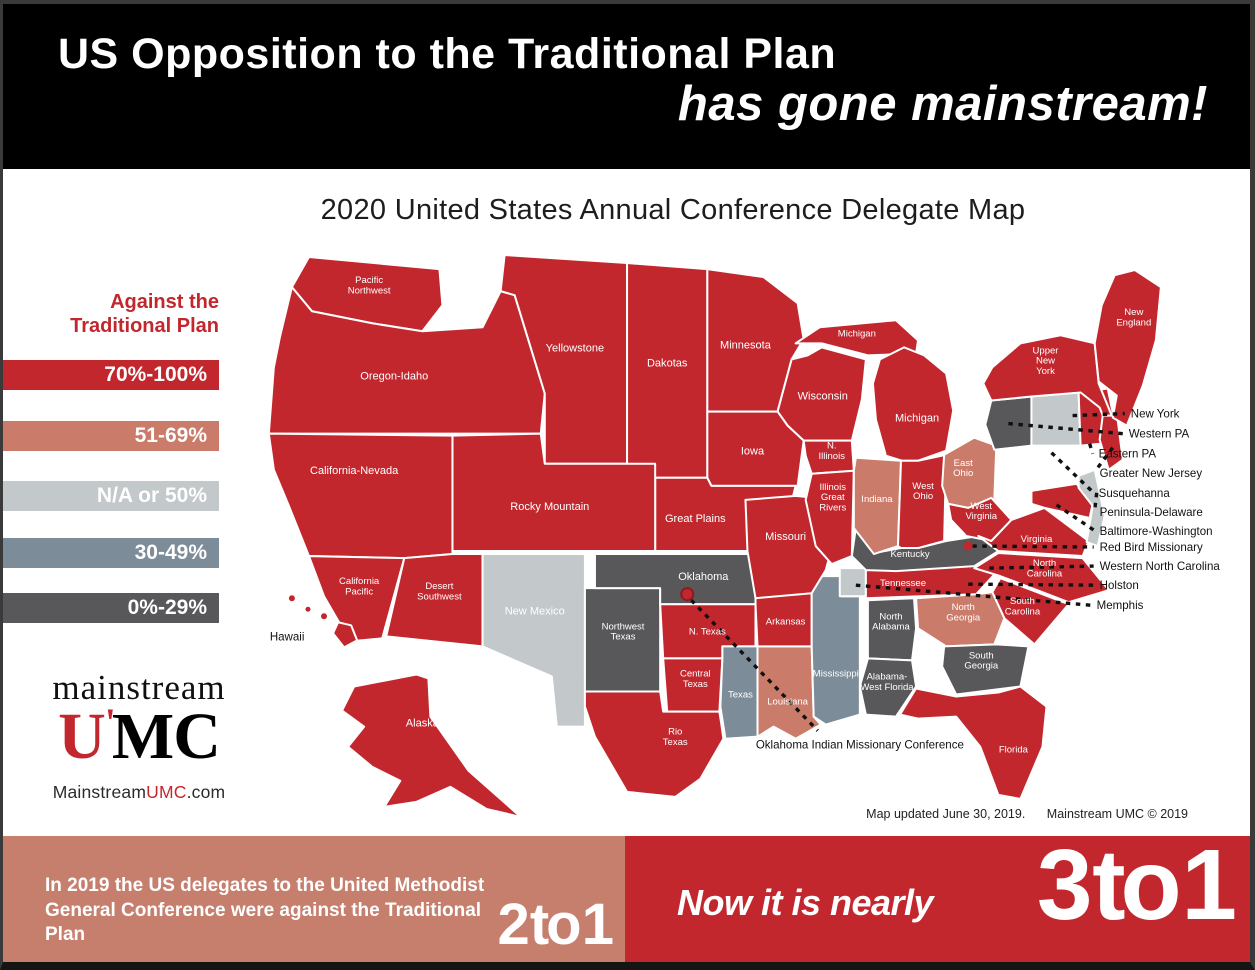 The image size is (1255, 970). What do you see at coordinates (1135, 494) in the screenshot?
I see `callout-susquehanna: Susquehanna` at bounding box center [1135, 494].